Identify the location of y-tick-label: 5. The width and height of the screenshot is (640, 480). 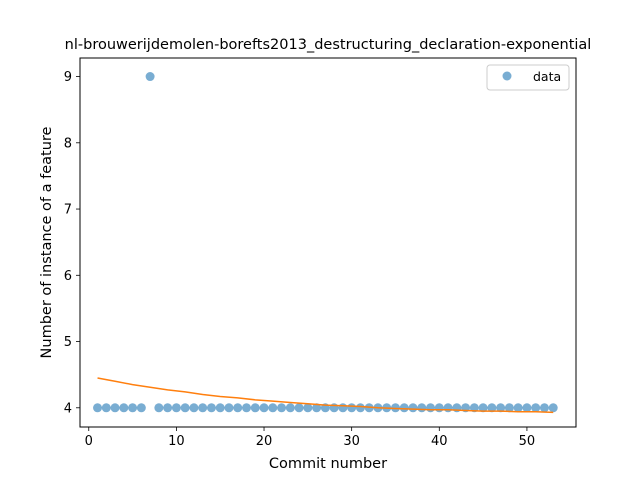
(68, 342).